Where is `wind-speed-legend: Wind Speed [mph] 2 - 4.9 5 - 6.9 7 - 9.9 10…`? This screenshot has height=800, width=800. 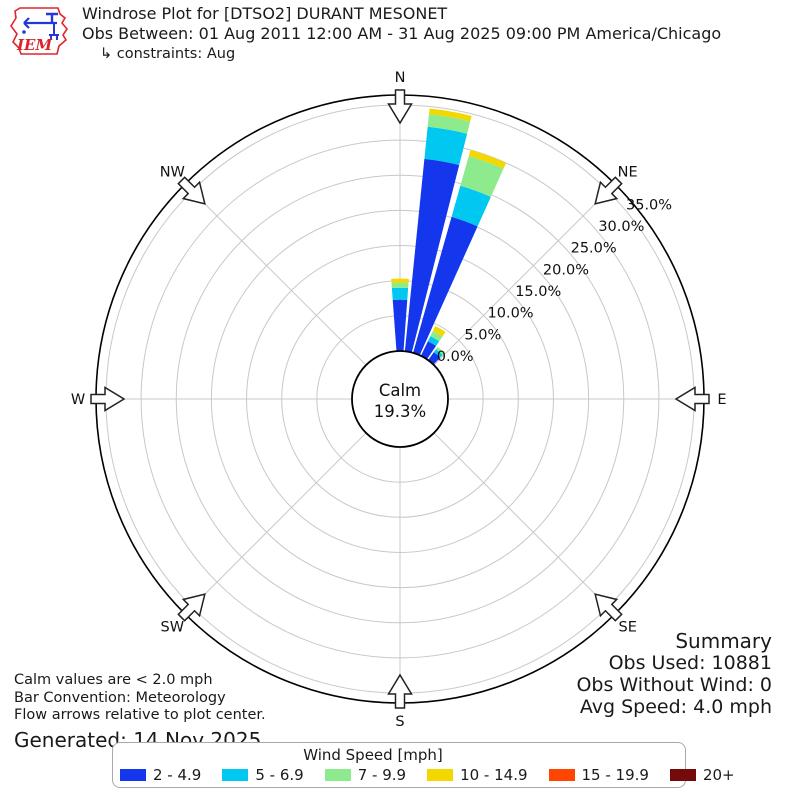 wind-speed-legend: Wind Speed [mph] 2 - 4.9 5 - 6.9 7 - 9.9 10… is located at coordinates (423, 765).